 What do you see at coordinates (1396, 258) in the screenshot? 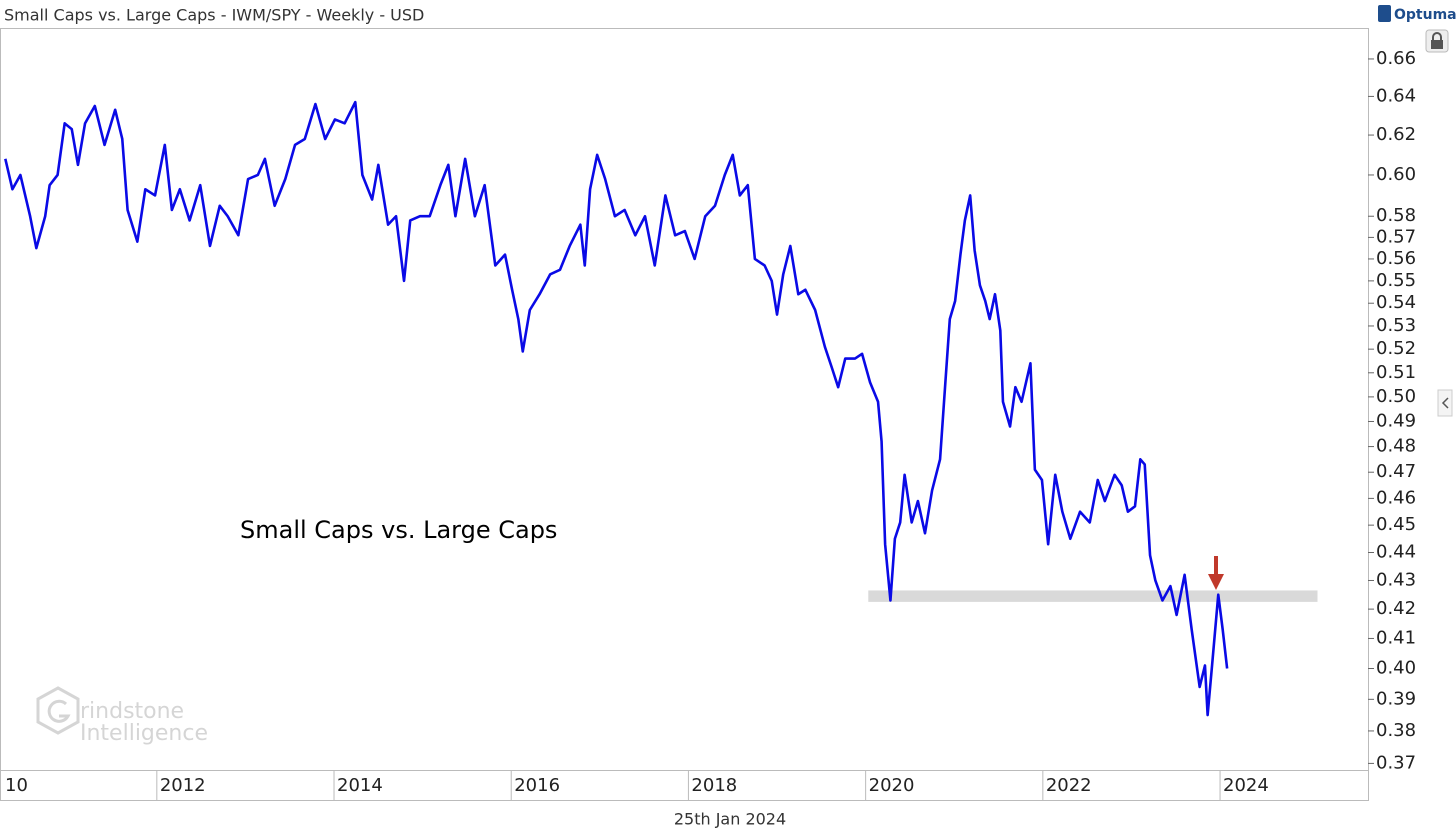
I see `y-tick-label: 0.56` at bounding box center [1396, 258].